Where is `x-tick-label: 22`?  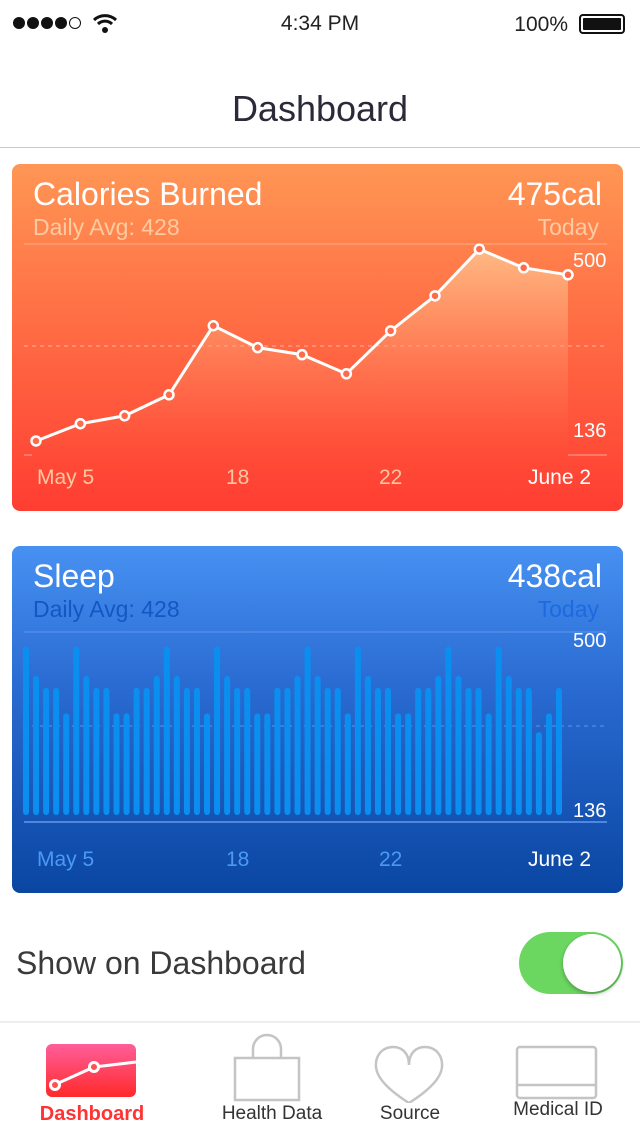 x-tick-label: 22 is located at coordinates (391, 477).